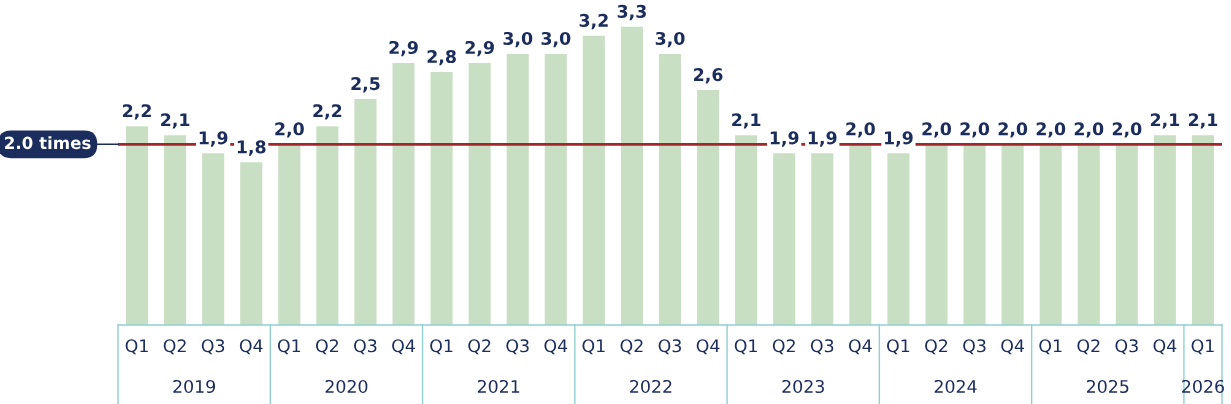 The image size is (1231, 404). I want to click on text: 2022, so click(651, 386).